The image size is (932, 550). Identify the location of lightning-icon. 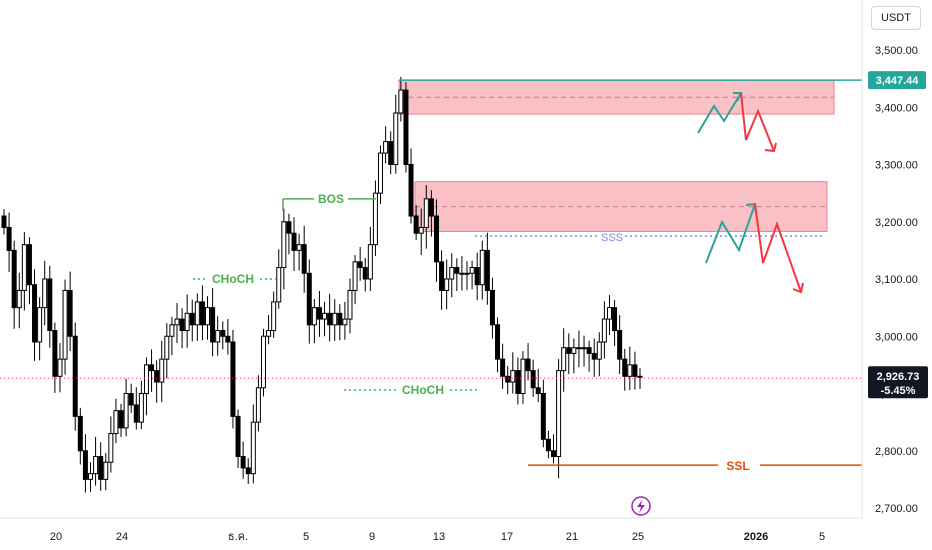
(641, 506).